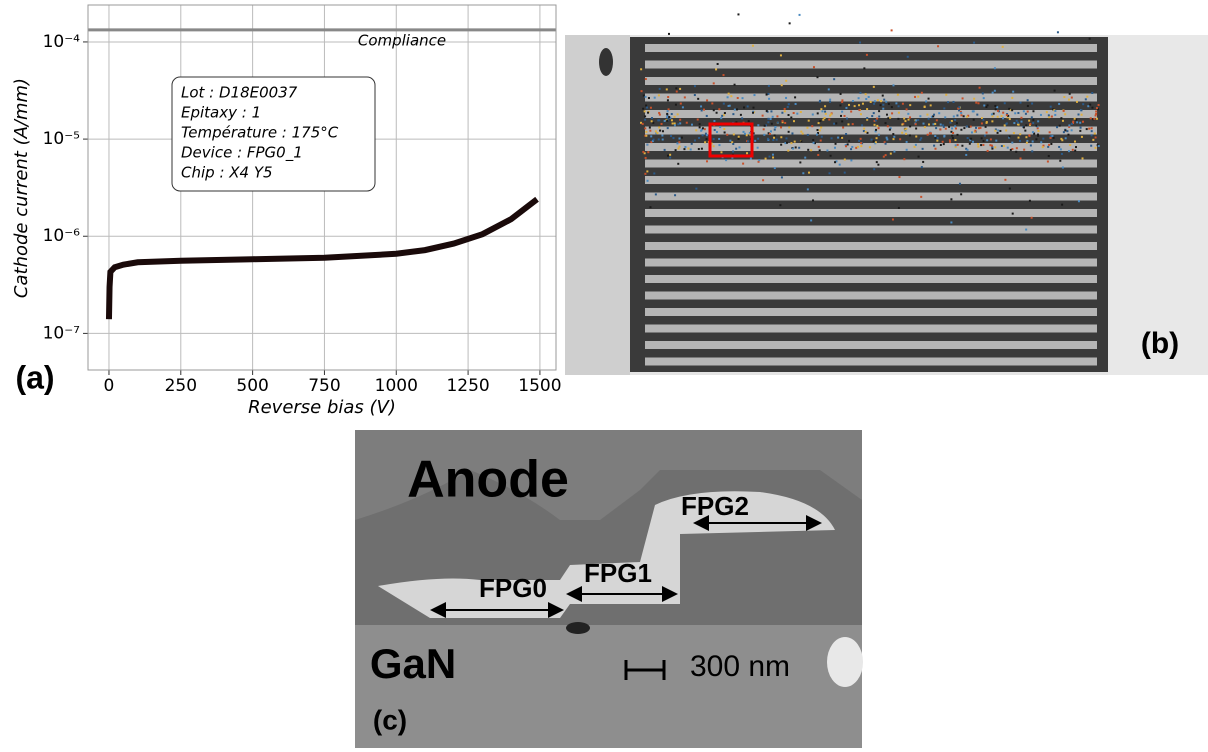  What do you see at coordinates (715, 506) in the screenshot?
I see `fpg2-label: FPG2` at bounding box center [715, 506].